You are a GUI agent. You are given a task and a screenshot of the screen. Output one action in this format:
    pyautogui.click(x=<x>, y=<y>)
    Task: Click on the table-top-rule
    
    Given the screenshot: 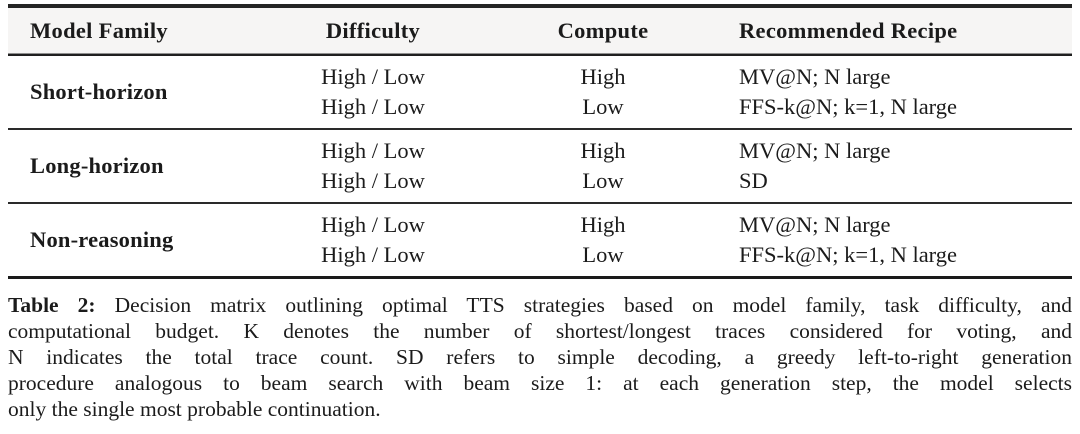 What is the action you would take?
    pyautogui.click(x=540, y=6)
    